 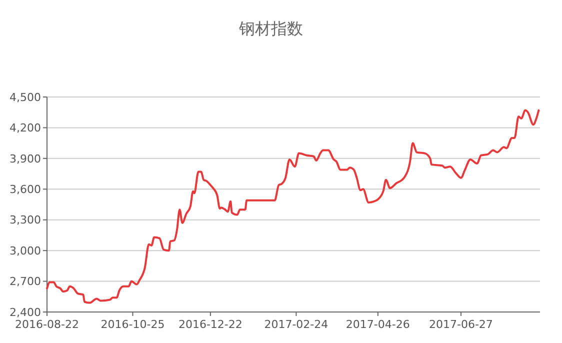 I want to click on y-tick-label: 3,900, so click(x=25, y=159).